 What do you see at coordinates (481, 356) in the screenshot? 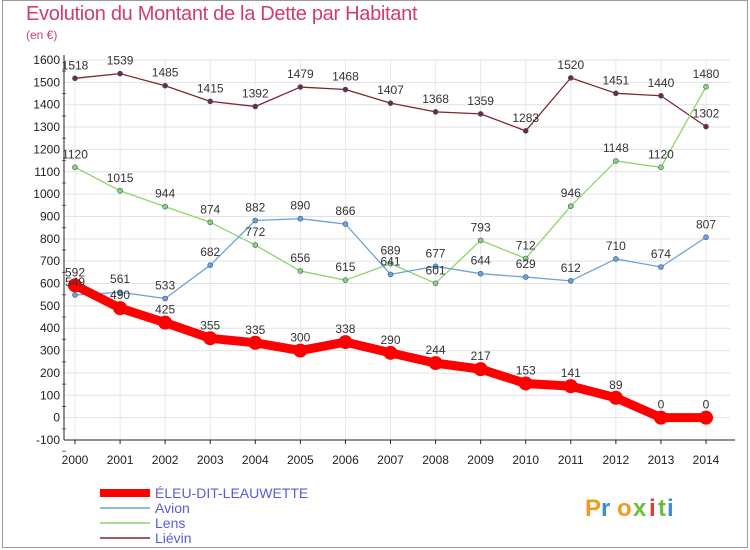
I see `data-label-eleu-dit-leauwette: 217` at bounding box center [481, 356].